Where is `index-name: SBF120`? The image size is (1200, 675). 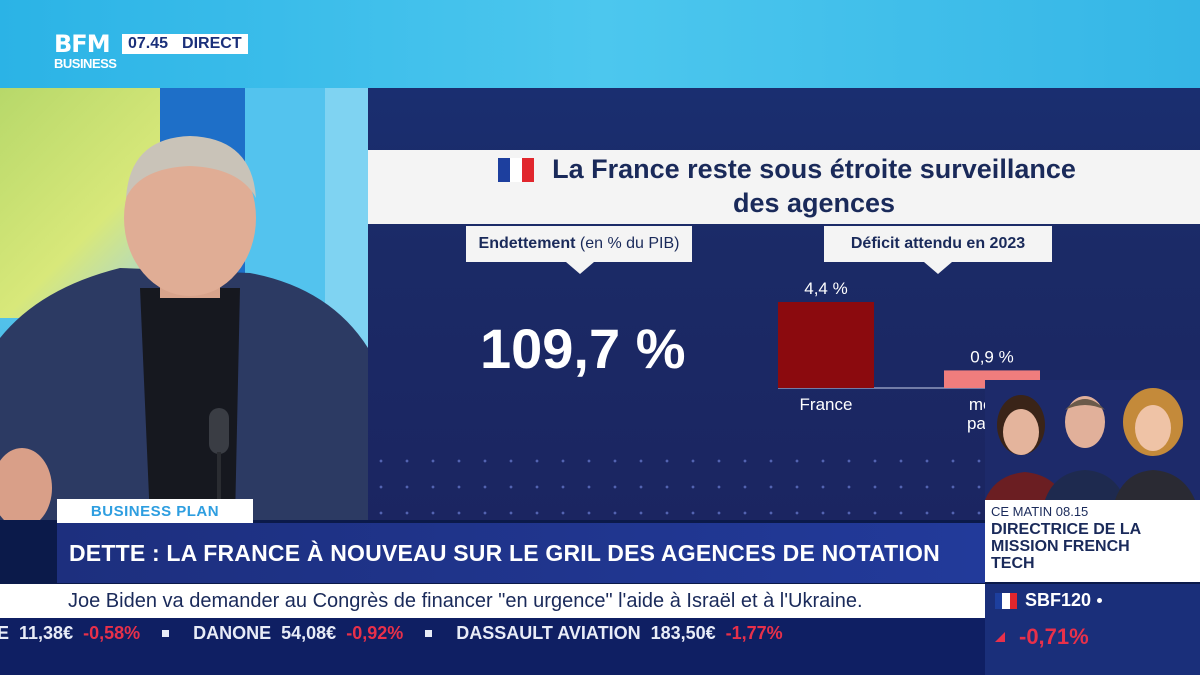
index-name: SBF120 is located at coordinates (1058, 600).